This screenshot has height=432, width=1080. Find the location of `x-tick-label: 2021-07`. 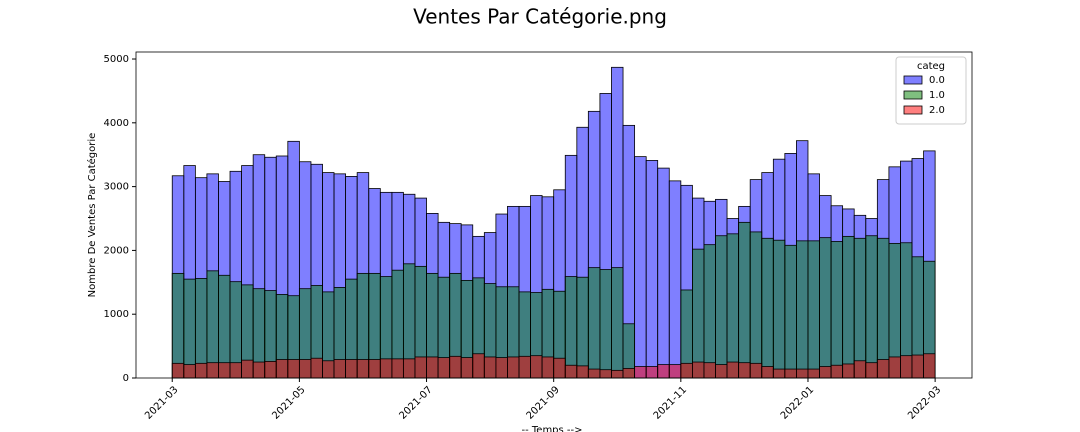

x-tick-label: 2021-07 is located at coordinates (415, 402).